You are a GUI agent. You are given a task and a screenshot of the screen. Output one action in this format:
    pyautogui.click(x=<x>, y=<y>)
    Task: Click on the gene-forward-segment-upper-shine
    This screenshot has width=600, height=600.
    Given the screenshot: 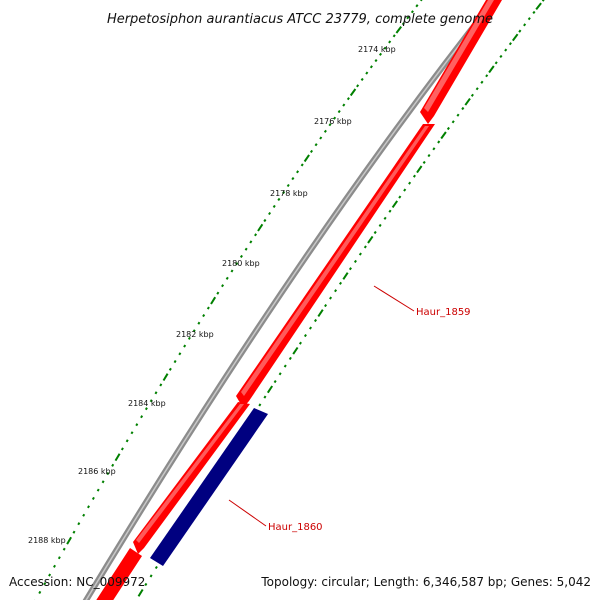 What is the action you would take?
    pyautogui.click(x=459, y=56)
    